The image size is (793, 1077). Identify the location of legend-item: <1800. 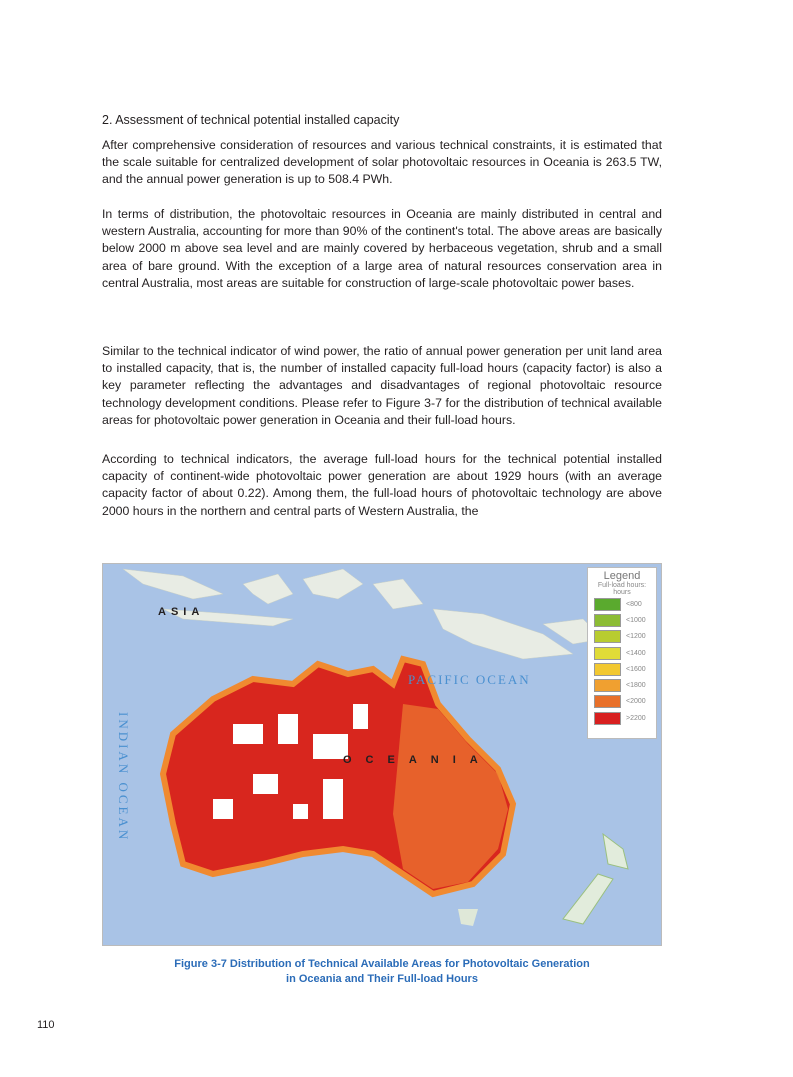
(622, 685).